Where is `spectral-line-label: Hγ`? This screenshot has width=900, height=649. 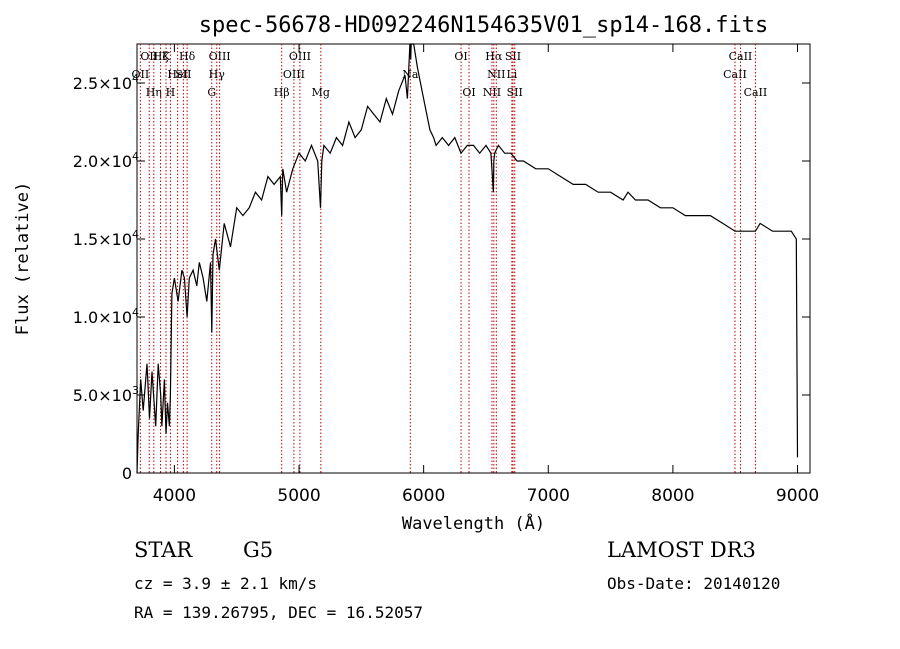
spectral-line-label: Hγ is located at coordinates (217, 74).